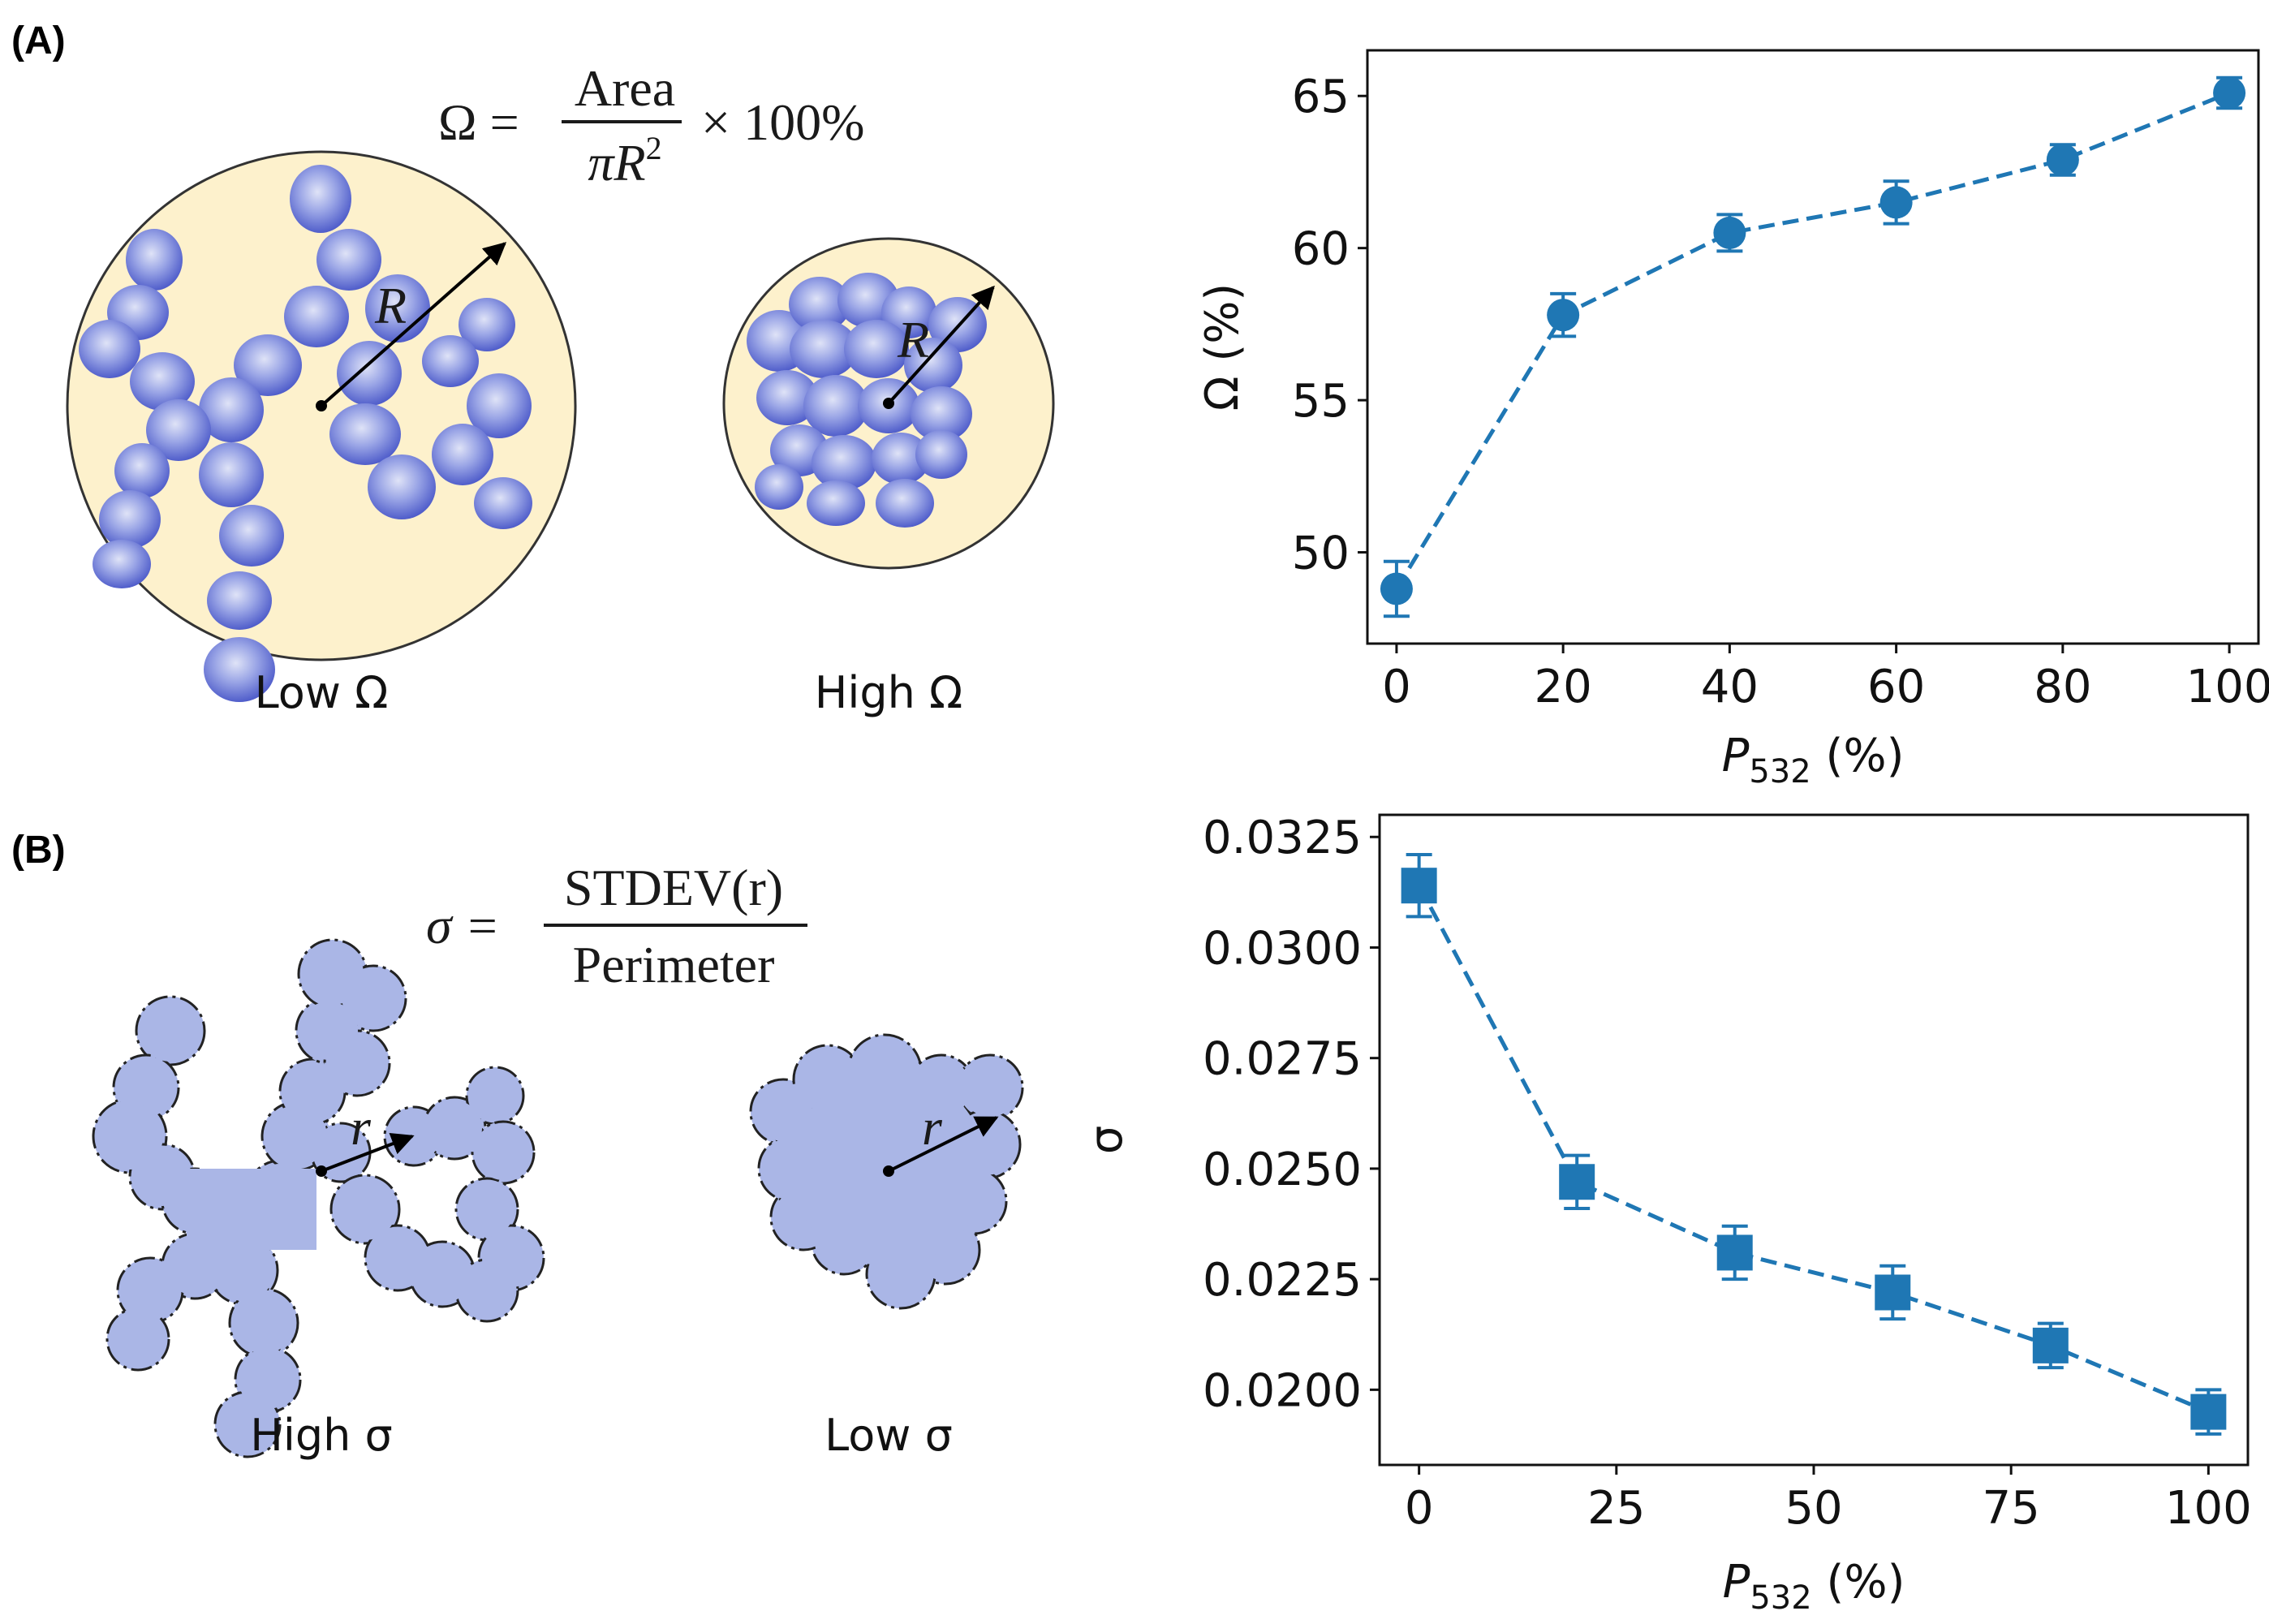 This screenshot has height=1624, width=2269. What do you see at coordinates (913, 339) in the screenshot?
I see `high-omega-radius-label: R` at bounding box center [913, 339].